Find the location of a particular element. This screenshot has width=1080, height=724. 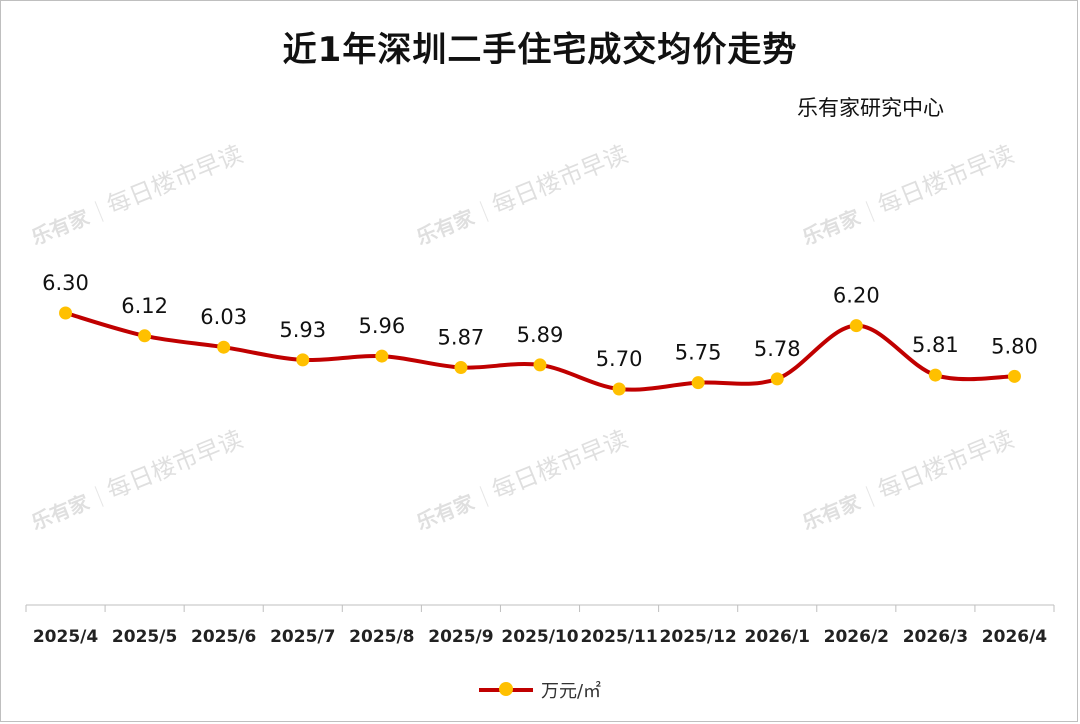

x-tick-label: 2026/1 is located at coordinates (777, 637).